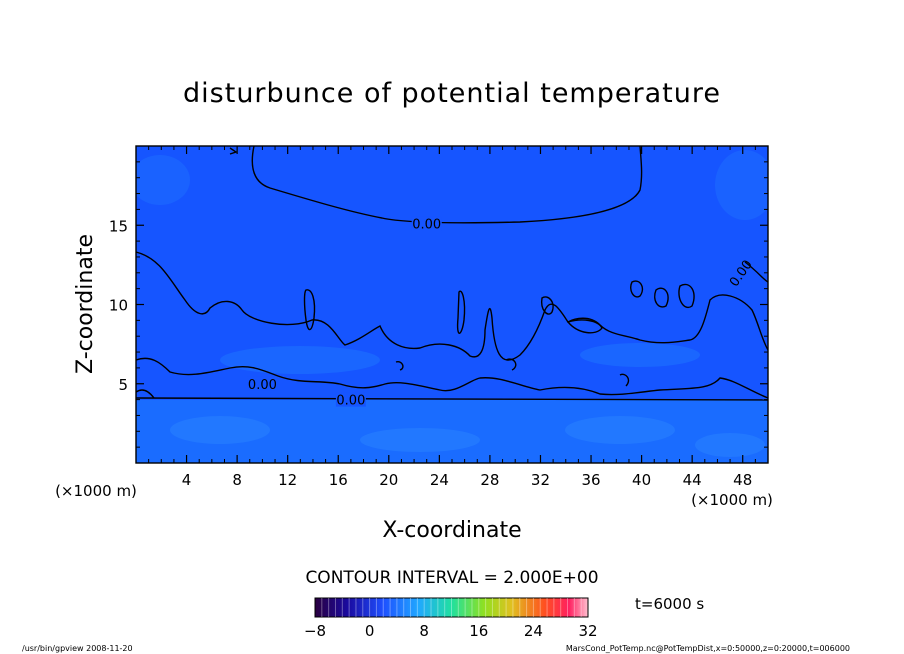 This screenshot has width=904, height=654. Describe the element at coordinates (732, 500) in the screenshot. I see `x-unit-label: (×1000 m)` at that location.